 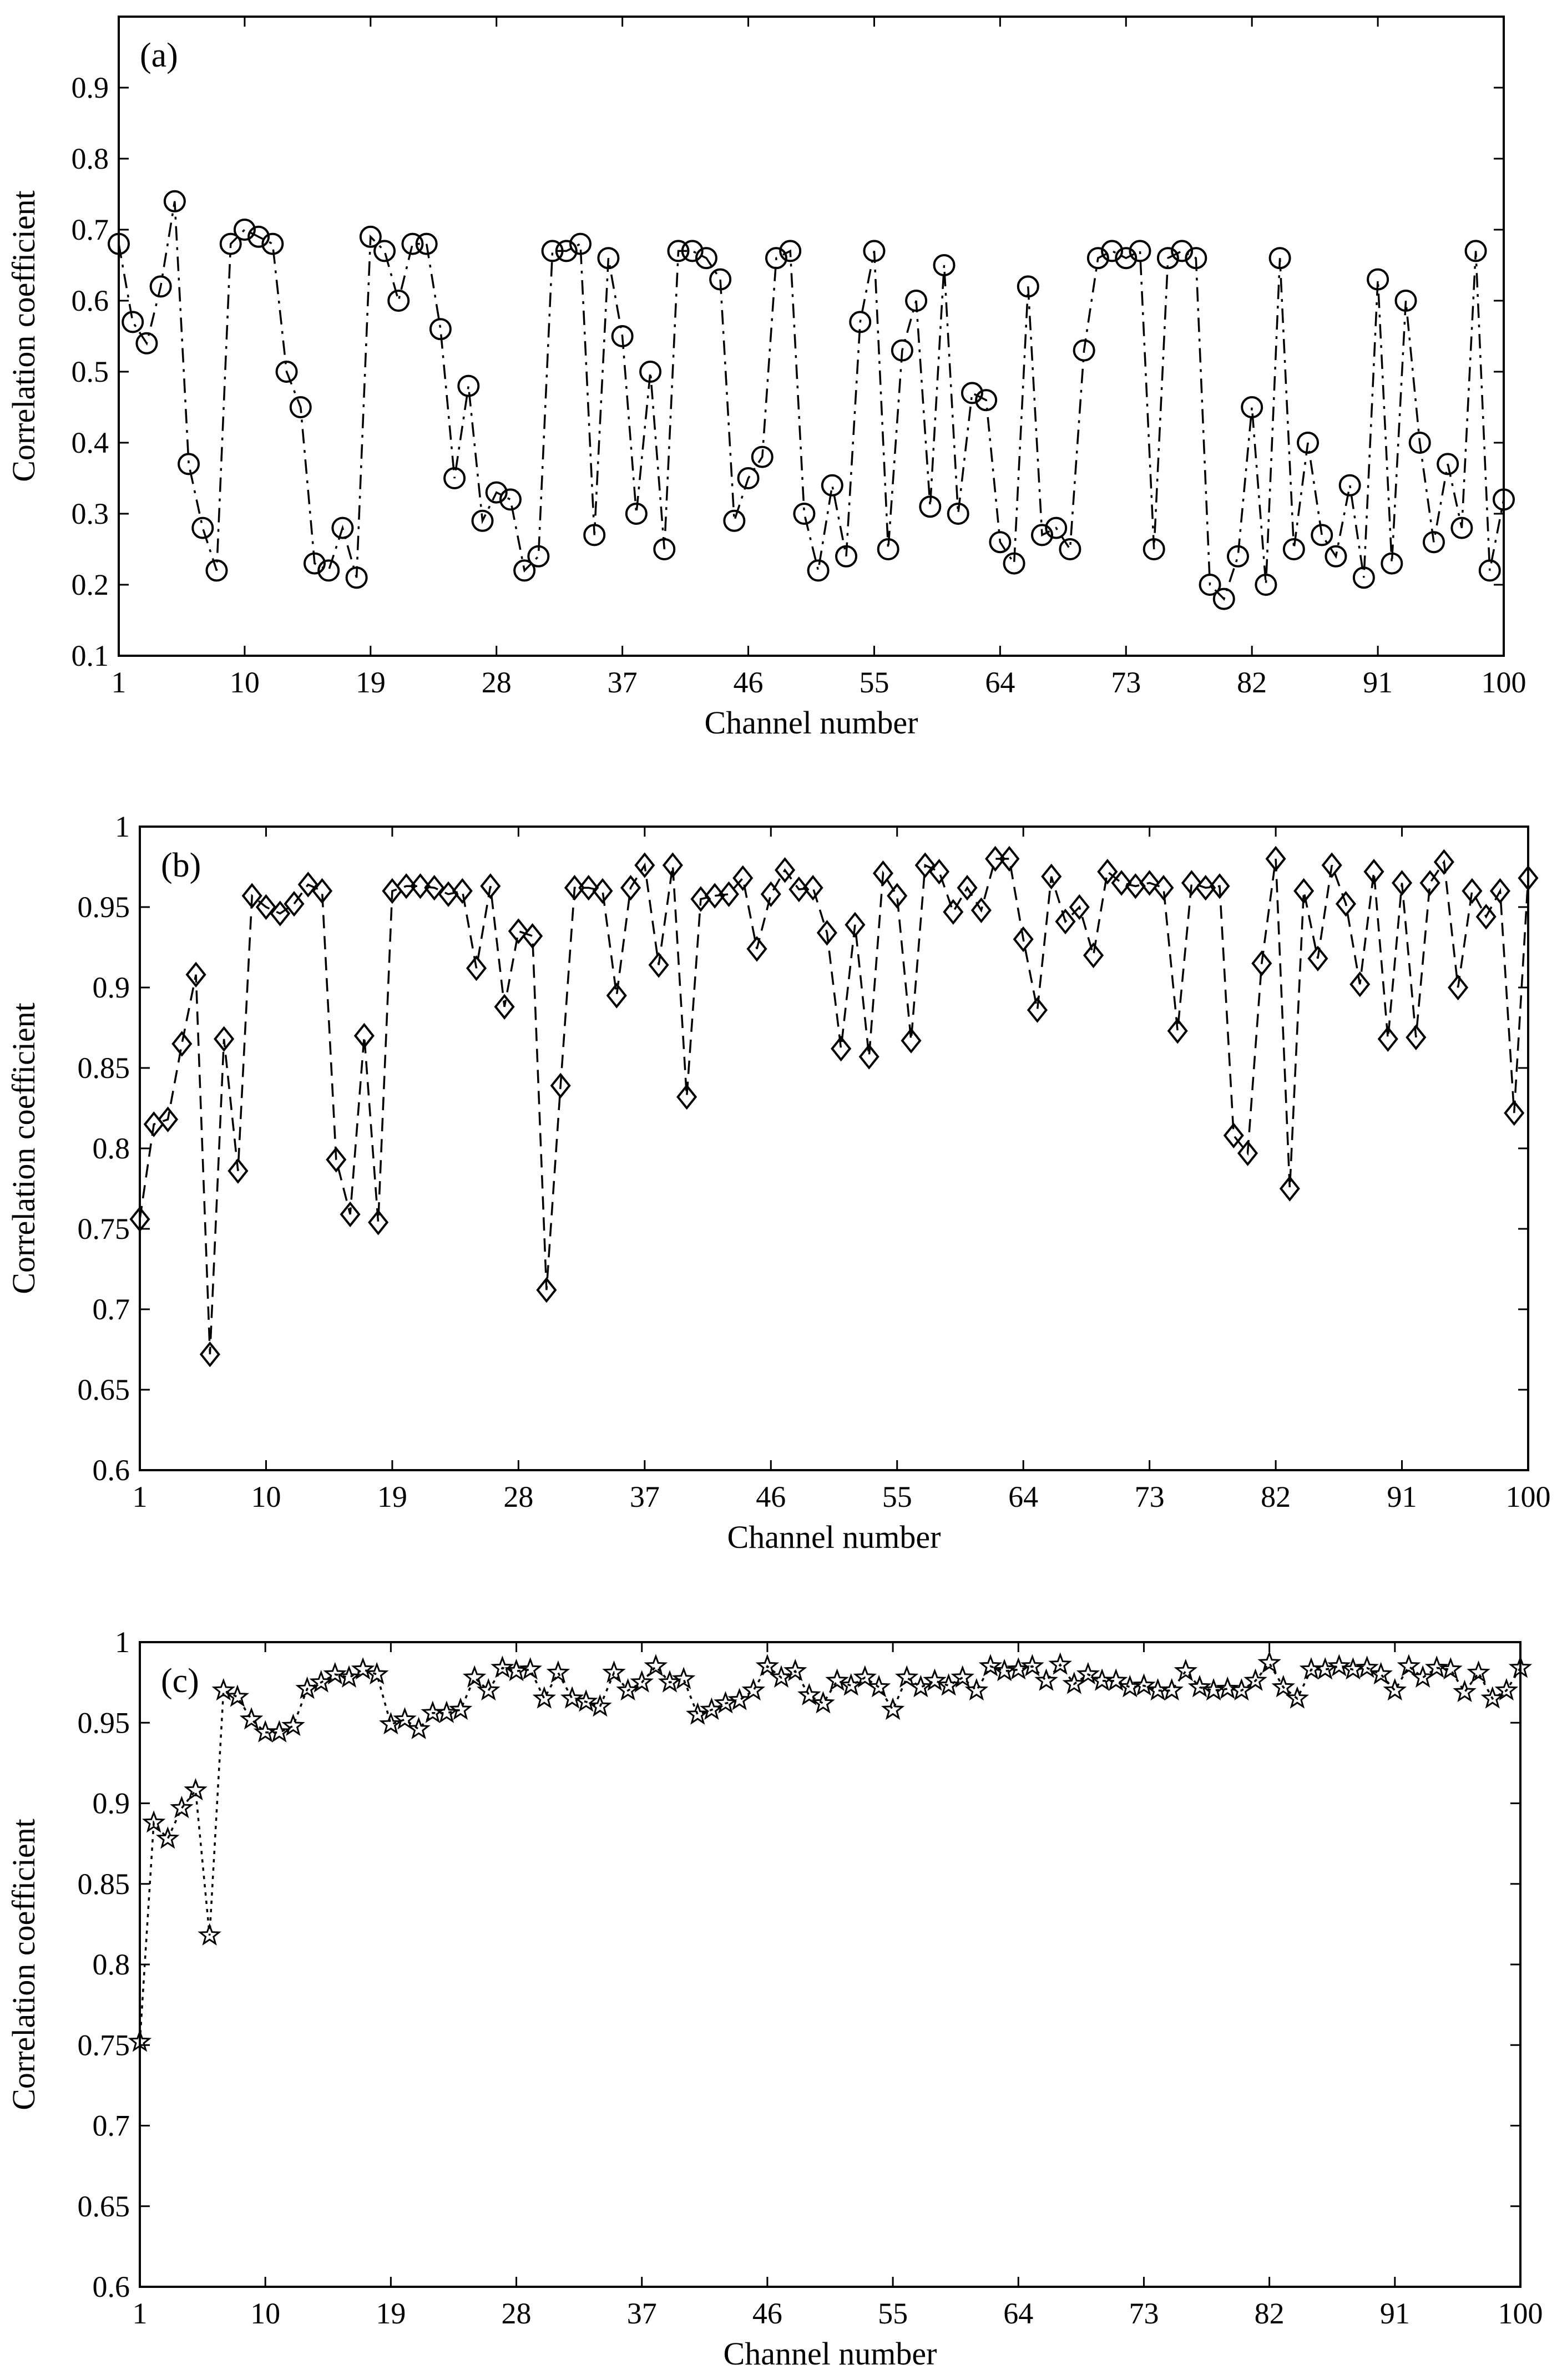 What do you see at coordinates (1150, 1496) in the screenshot?
I see `x-tick-label: 73` at bounding box center [1150, 1496].